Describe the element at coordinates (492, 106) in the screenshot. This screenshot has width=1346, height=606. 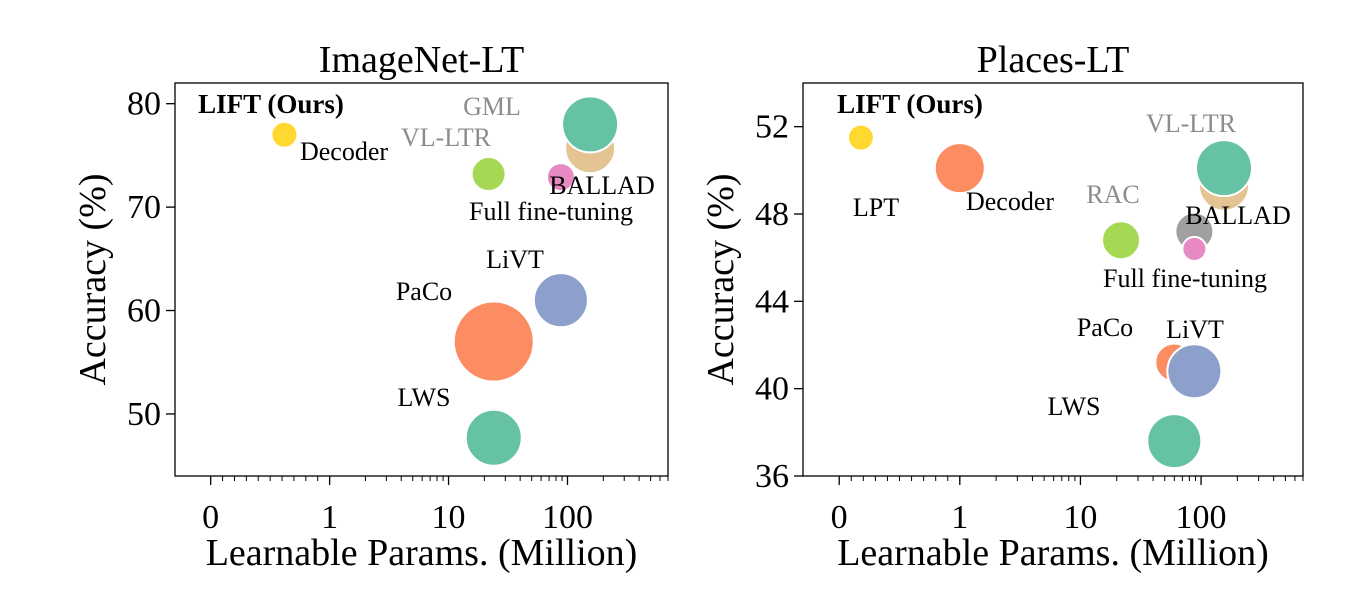
I see `data-label: GML` at that location.